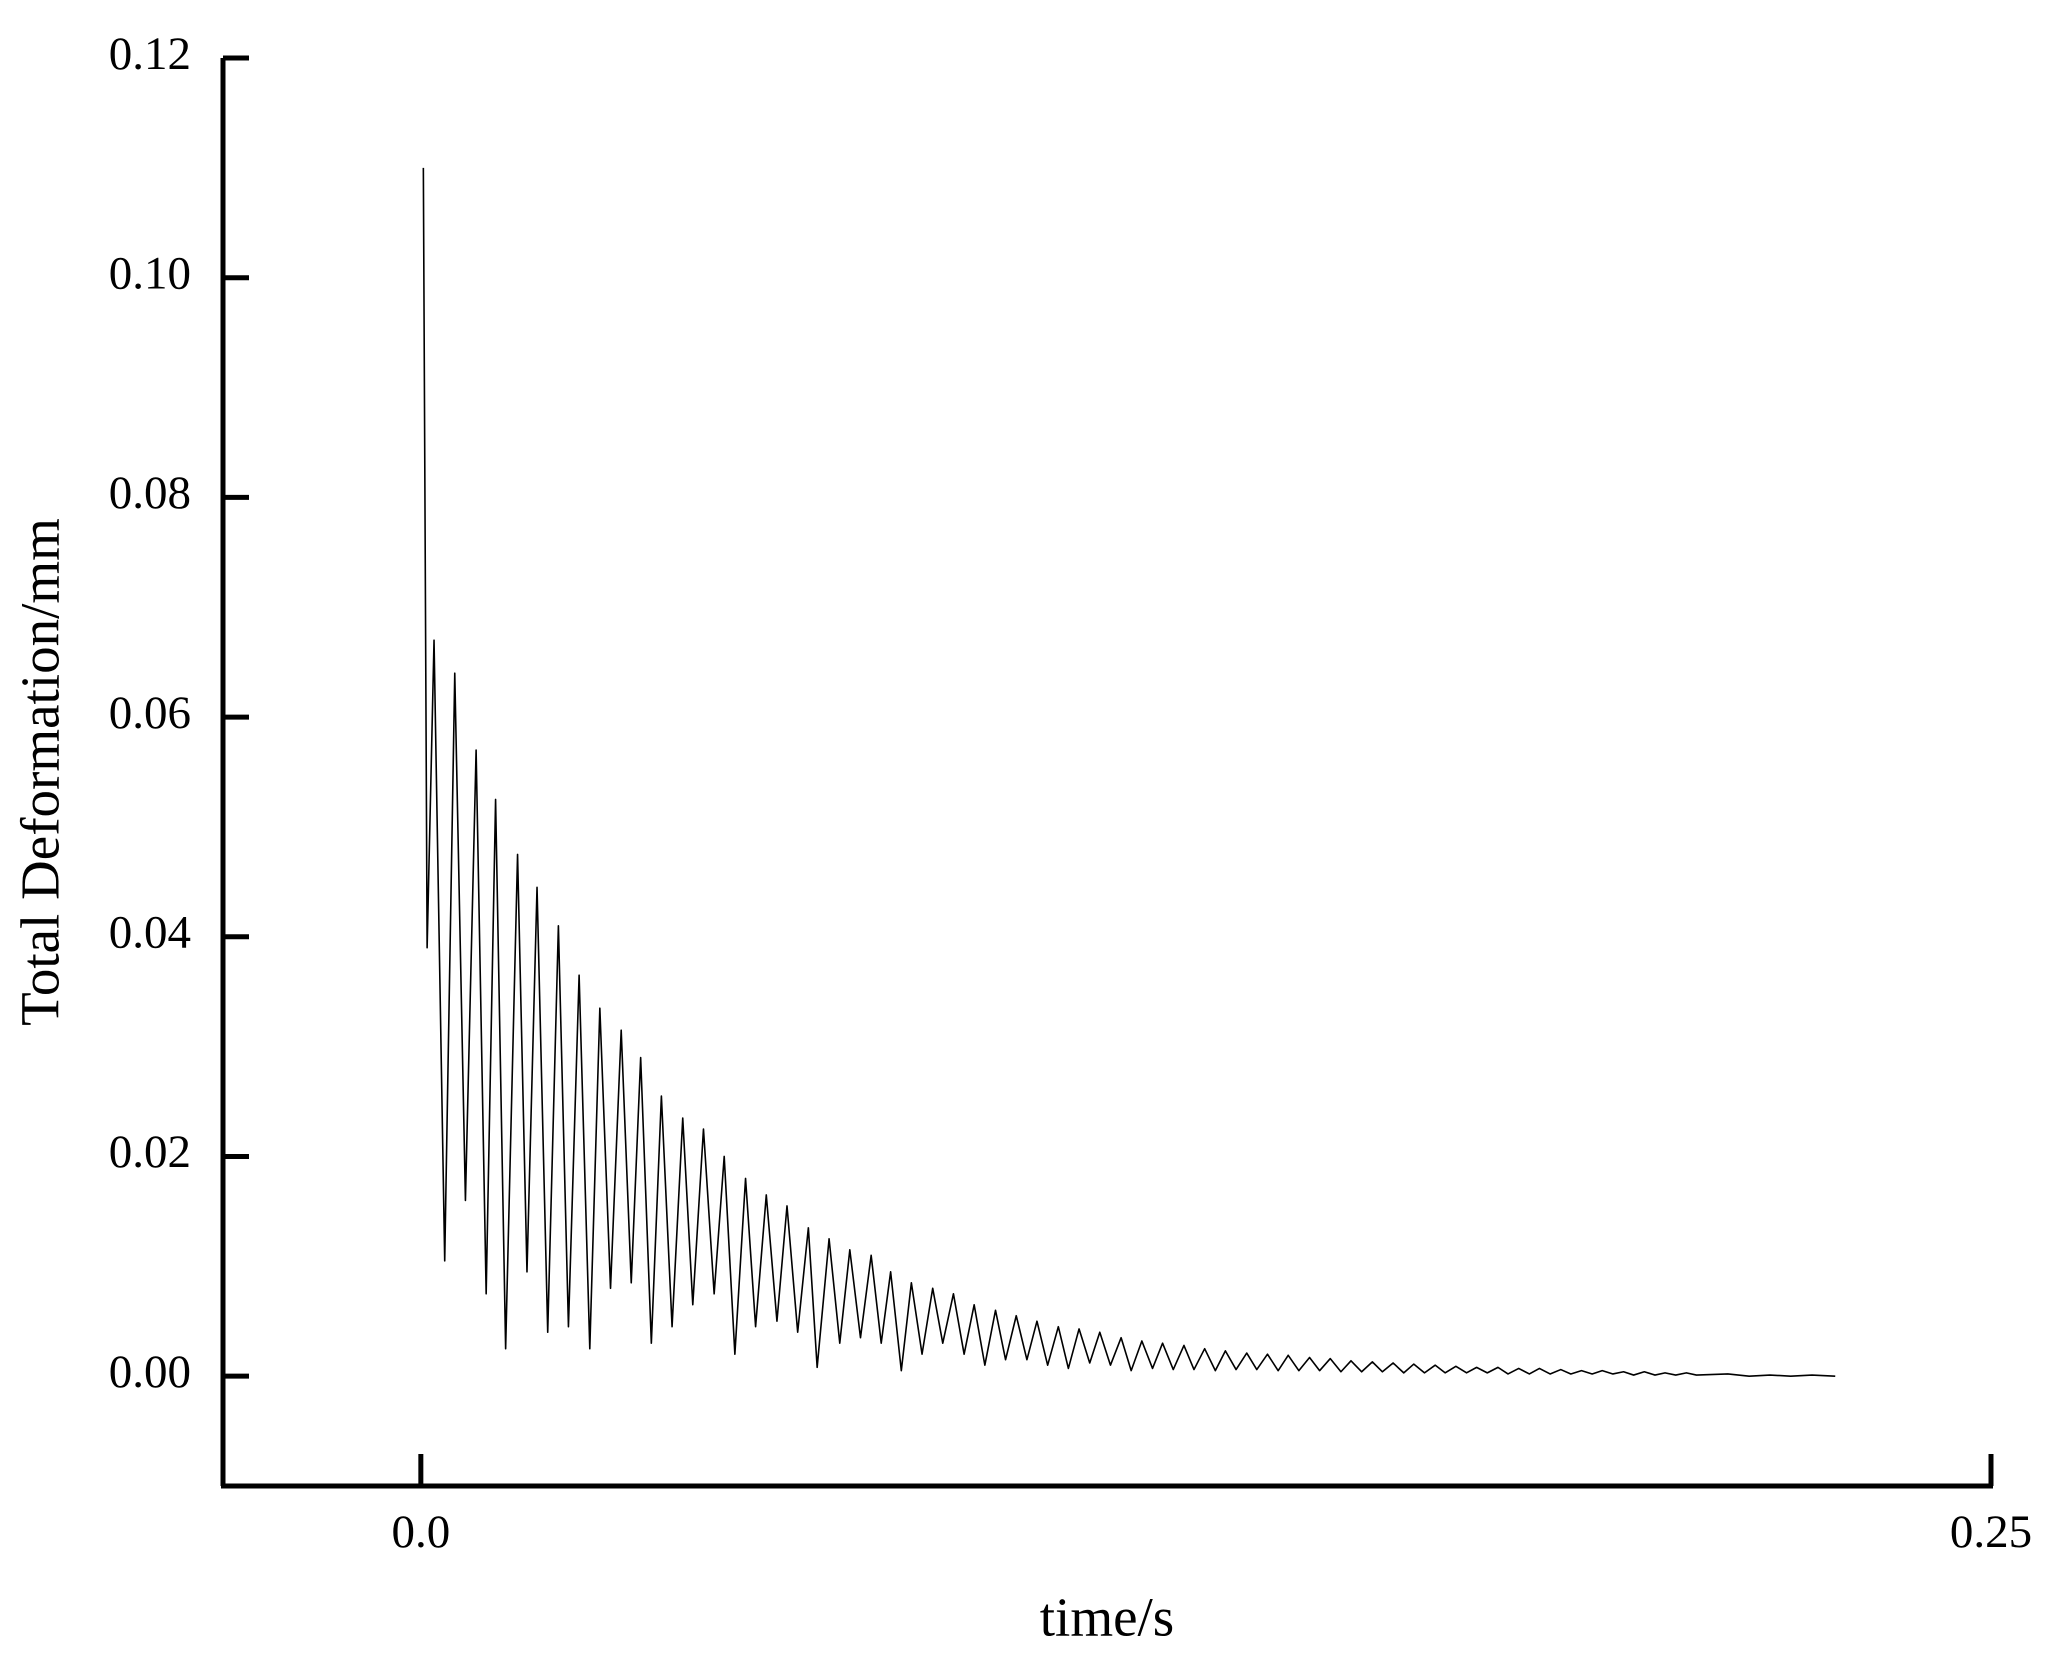 This screenshot has height=1673, width=2053. Describe the element at coordinates (150, 493) in the screenshot. I see `y-tick-label: 0.08` at that location.